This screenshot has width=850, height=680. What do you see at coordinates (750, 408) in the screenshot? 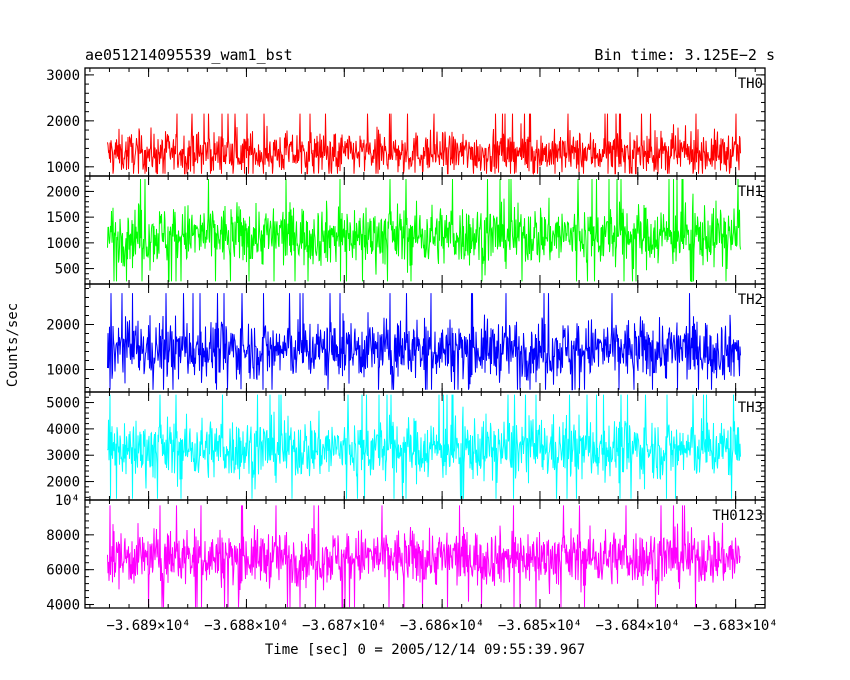
I see `series-name-th3: TH3` at bounding box center [750, 408].